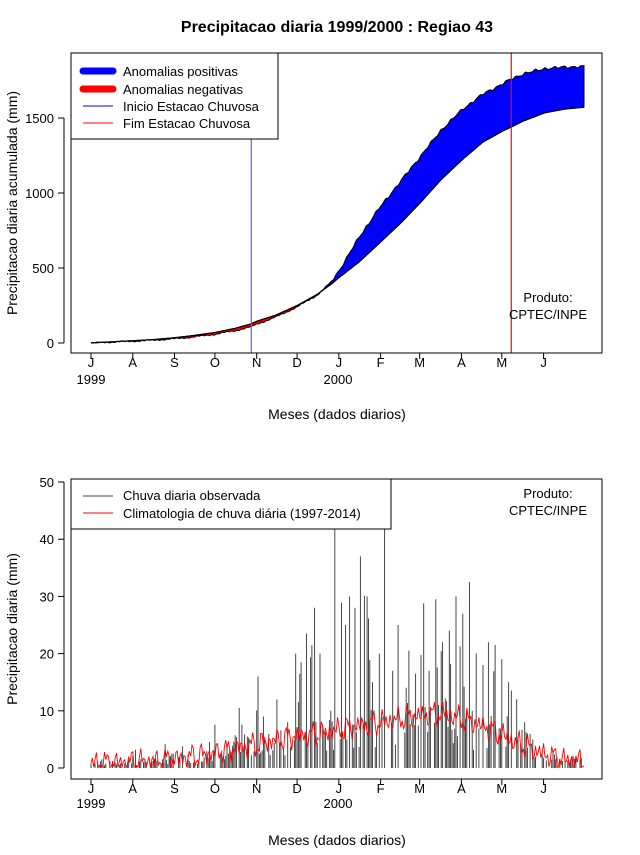 Image resolution: width=640 pixels, height=855 pixels. Describe the element at coordinates (192, 495) in the screenshot. I see `legend-label-observed: Chuva diaria observada` at that location.